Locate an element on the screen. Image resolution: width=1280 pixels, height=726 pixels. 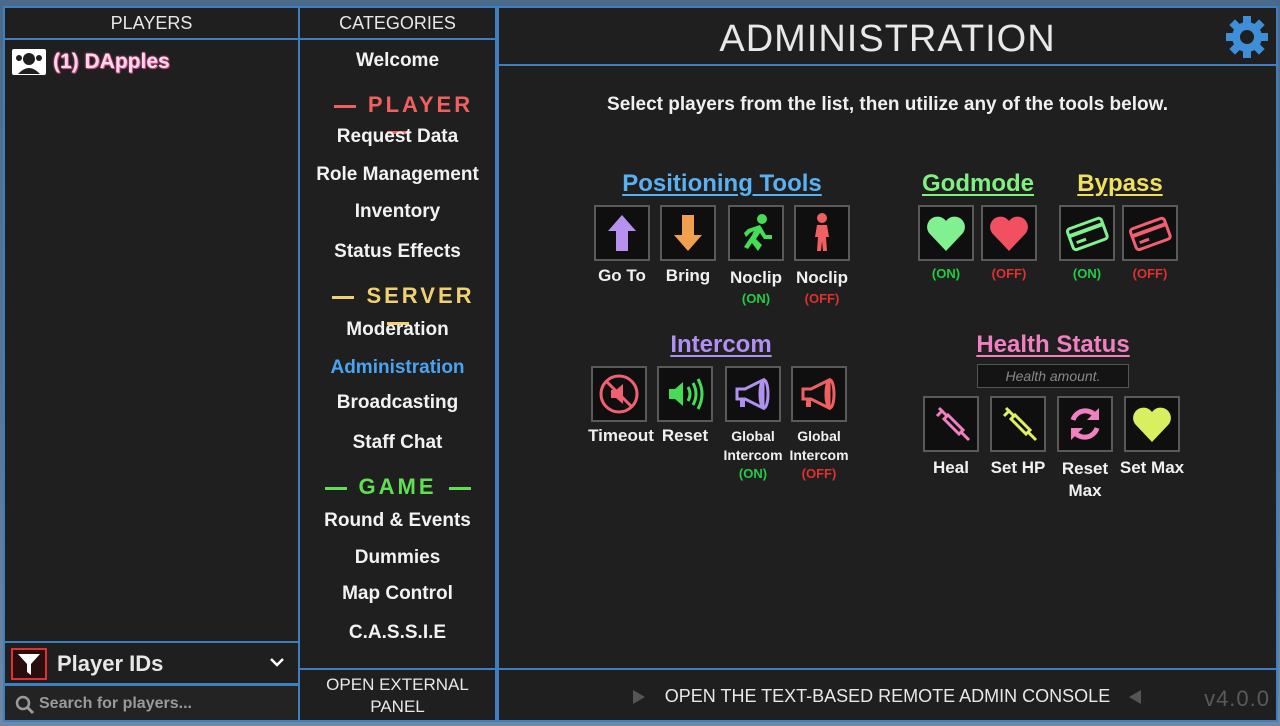
console-label: OPEN THE TEXT-BASED REMOTE ADMIN CONSOLE is located at coordinates (887, 696).